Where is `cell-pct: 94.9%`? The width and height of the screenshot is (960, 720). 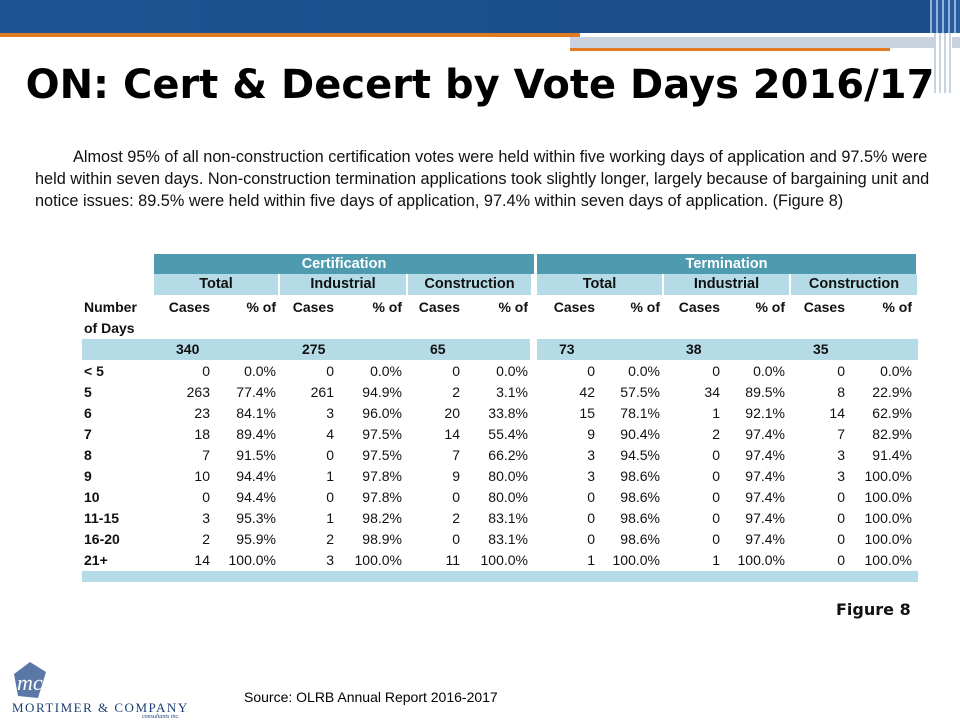 cell-pct: 94.9% is located at coordinates (382, 392).